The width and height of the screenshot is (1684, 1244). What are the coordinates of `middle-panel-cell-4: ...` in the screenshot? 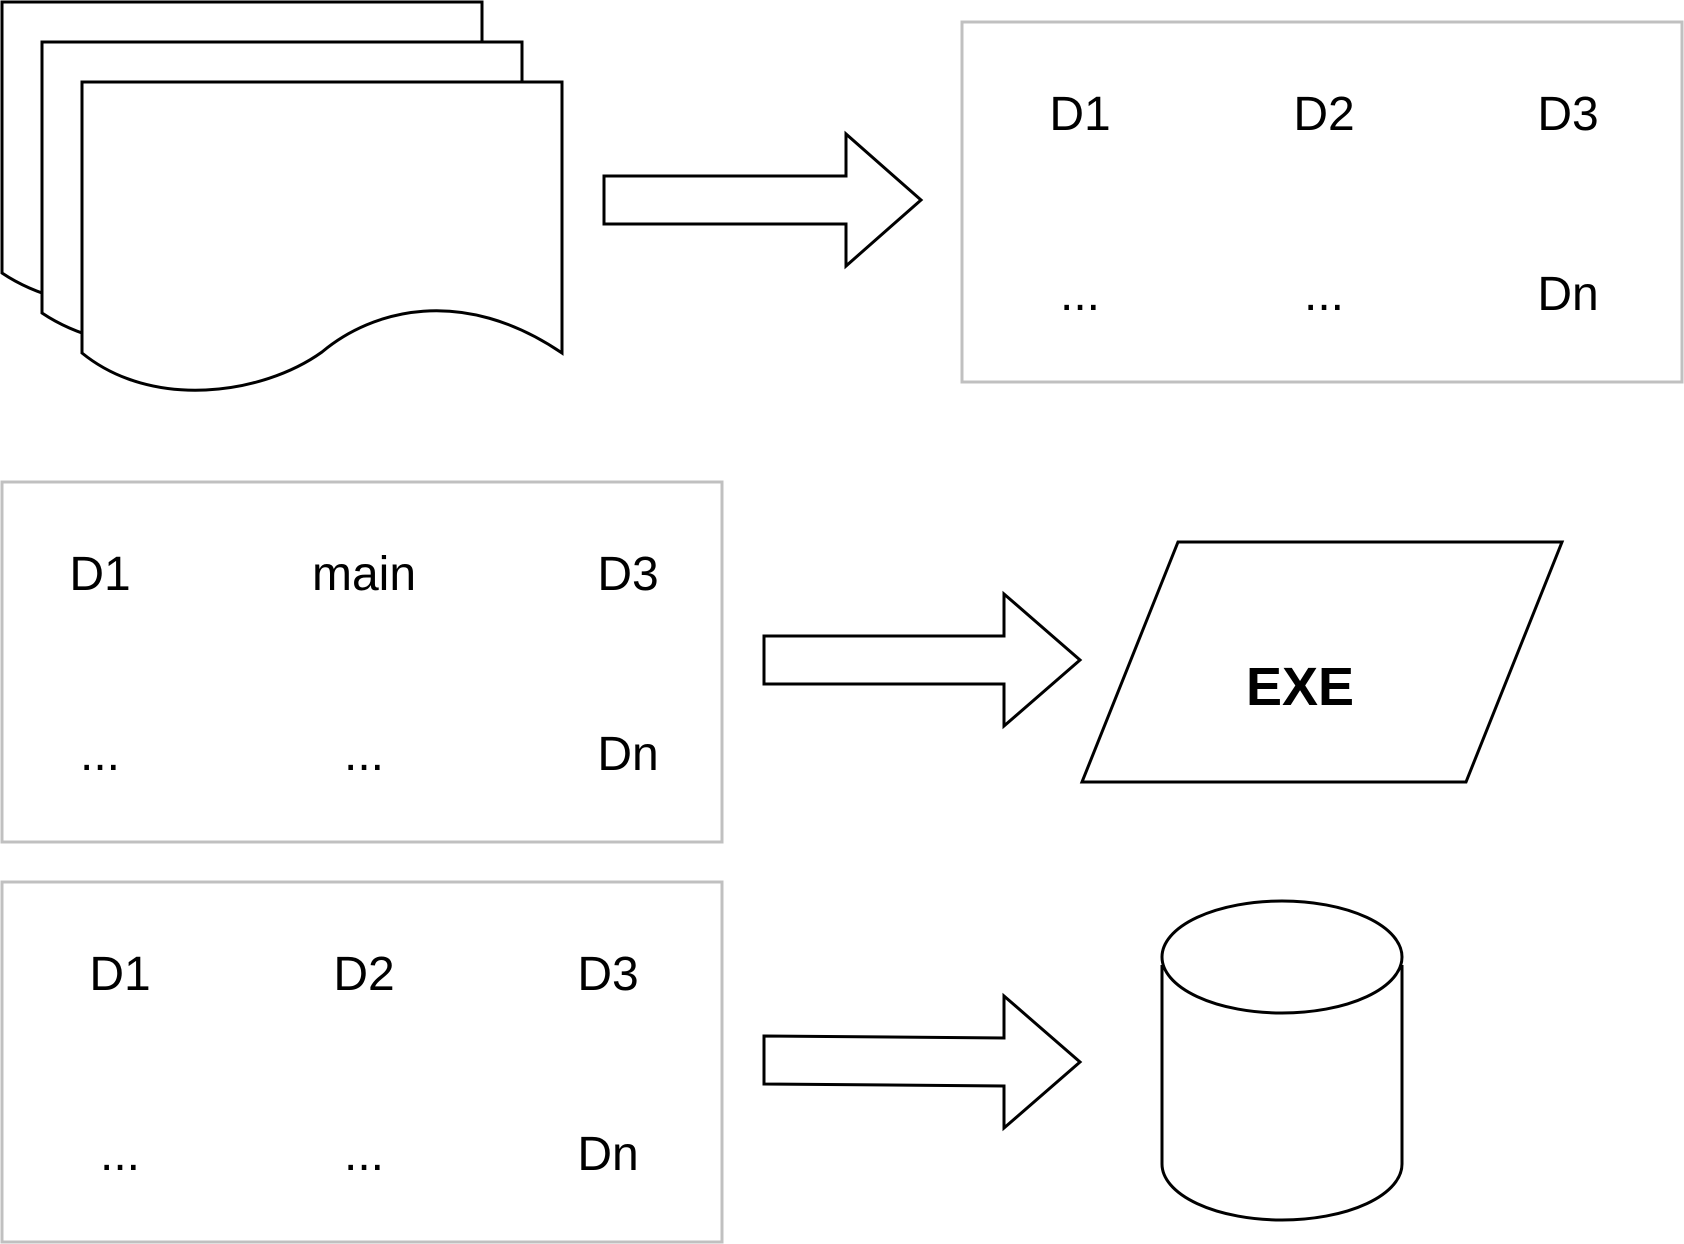 It's located at (100, 754).